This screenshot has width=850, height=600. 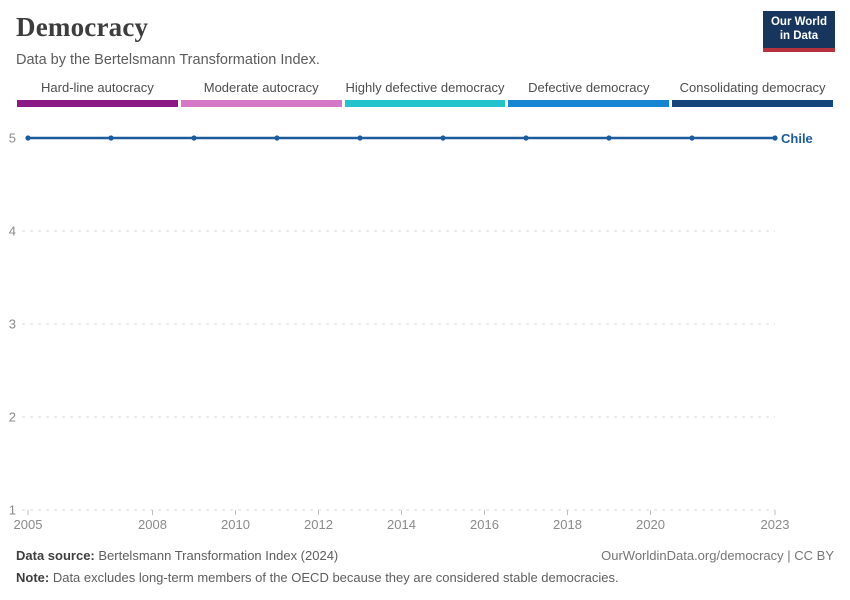 I want to click on owid-logo-line2: in Data, so click(x=799, y=35).